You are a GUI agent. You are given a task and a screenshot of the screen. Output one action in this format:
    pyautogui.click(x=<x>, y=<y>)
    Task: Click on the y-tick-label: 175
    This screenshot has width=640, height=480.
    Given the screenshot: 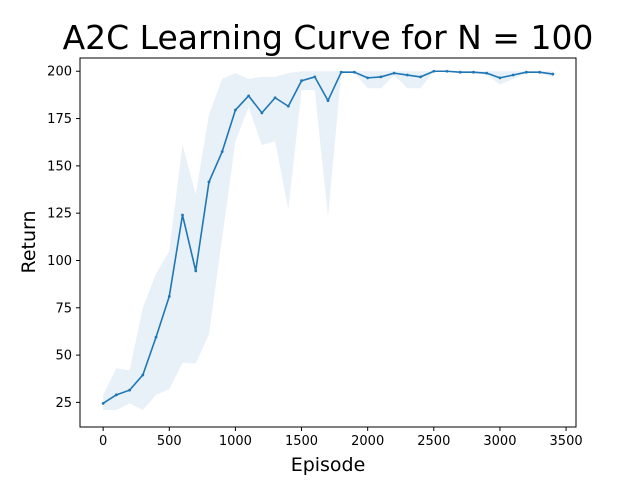 What is the action you would take?
    pyautogui.click(x=59, y=119)
    